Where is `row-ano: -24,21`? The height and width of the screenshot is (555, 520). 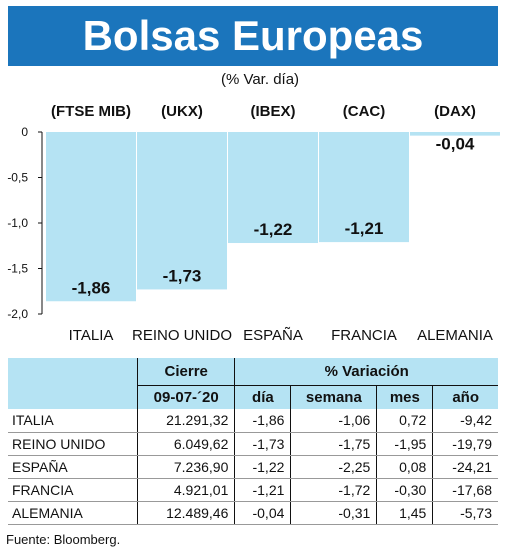
row-ano: -24,21 is located at coordinates (465, 467).